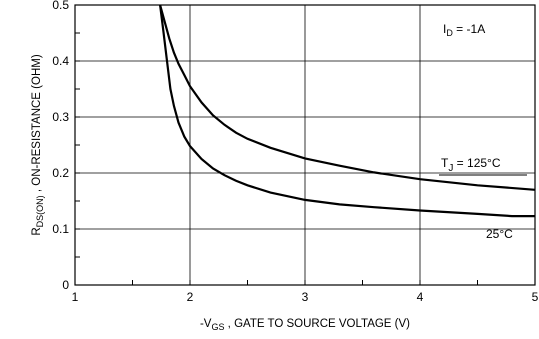  Describe the element at coordinates (65, 285) in the screenshot. I see `y-tick-label: 0` at that location.